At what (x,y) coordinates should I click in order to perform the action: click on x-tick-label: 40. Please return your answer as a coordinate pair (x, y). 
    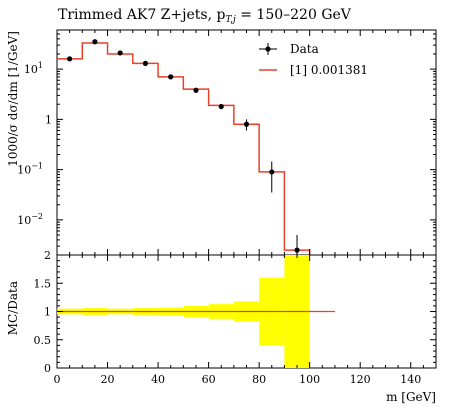
    Looking at the image, I should click on (158, 379).